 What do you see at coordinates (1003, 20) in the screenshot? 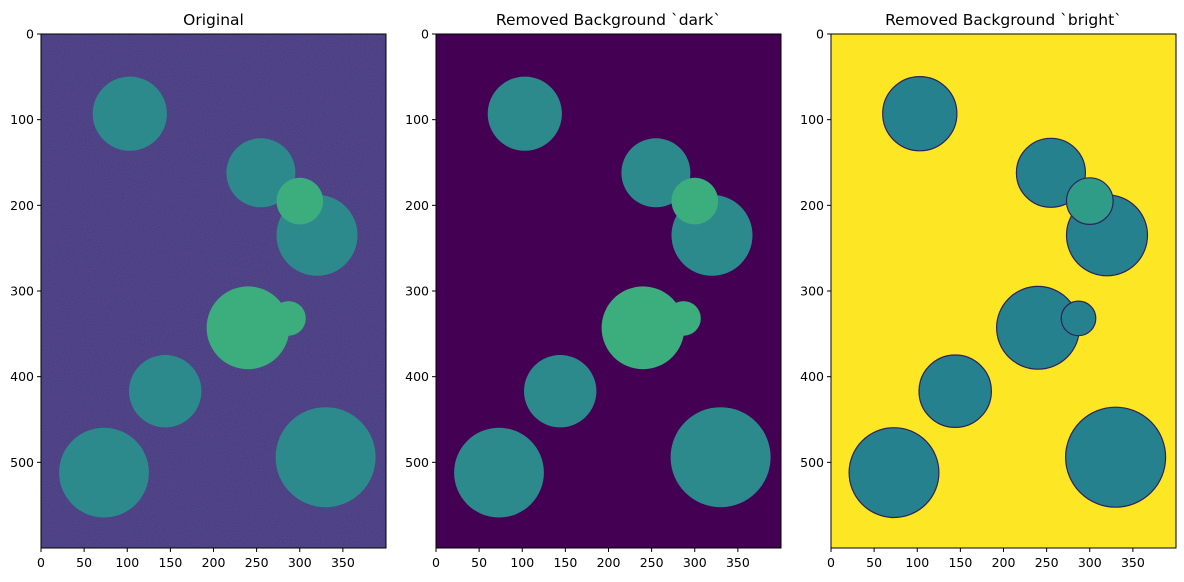
I see `panel-title: Removed Background `bright`` at bounding box center [1003, 20].